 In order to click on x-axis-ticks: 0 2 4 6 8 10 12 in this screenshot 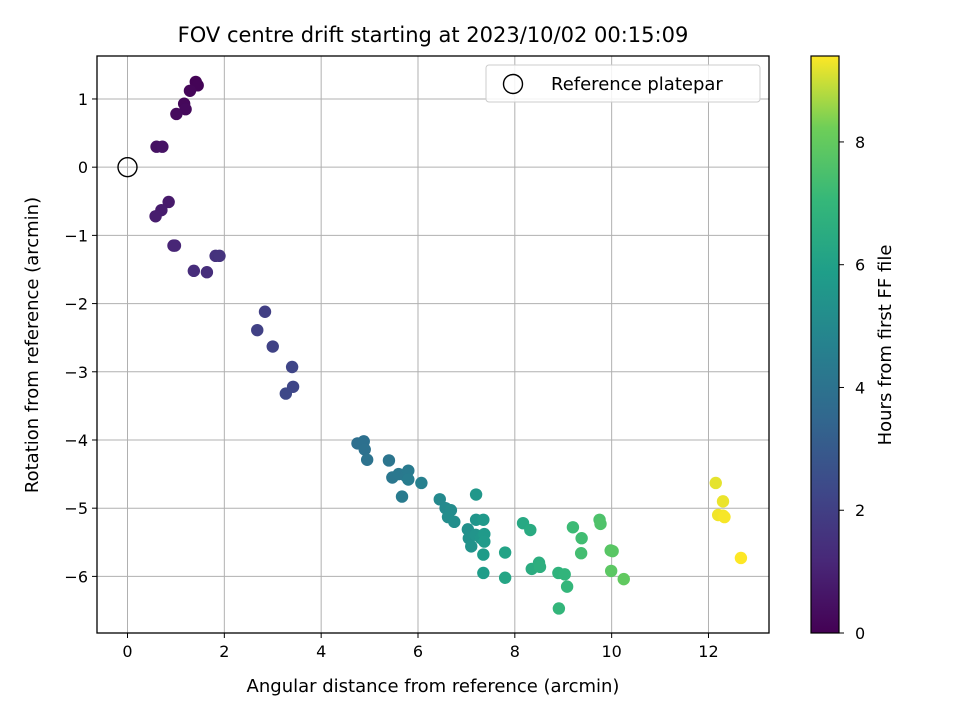, I will do `click(420, 647)`.